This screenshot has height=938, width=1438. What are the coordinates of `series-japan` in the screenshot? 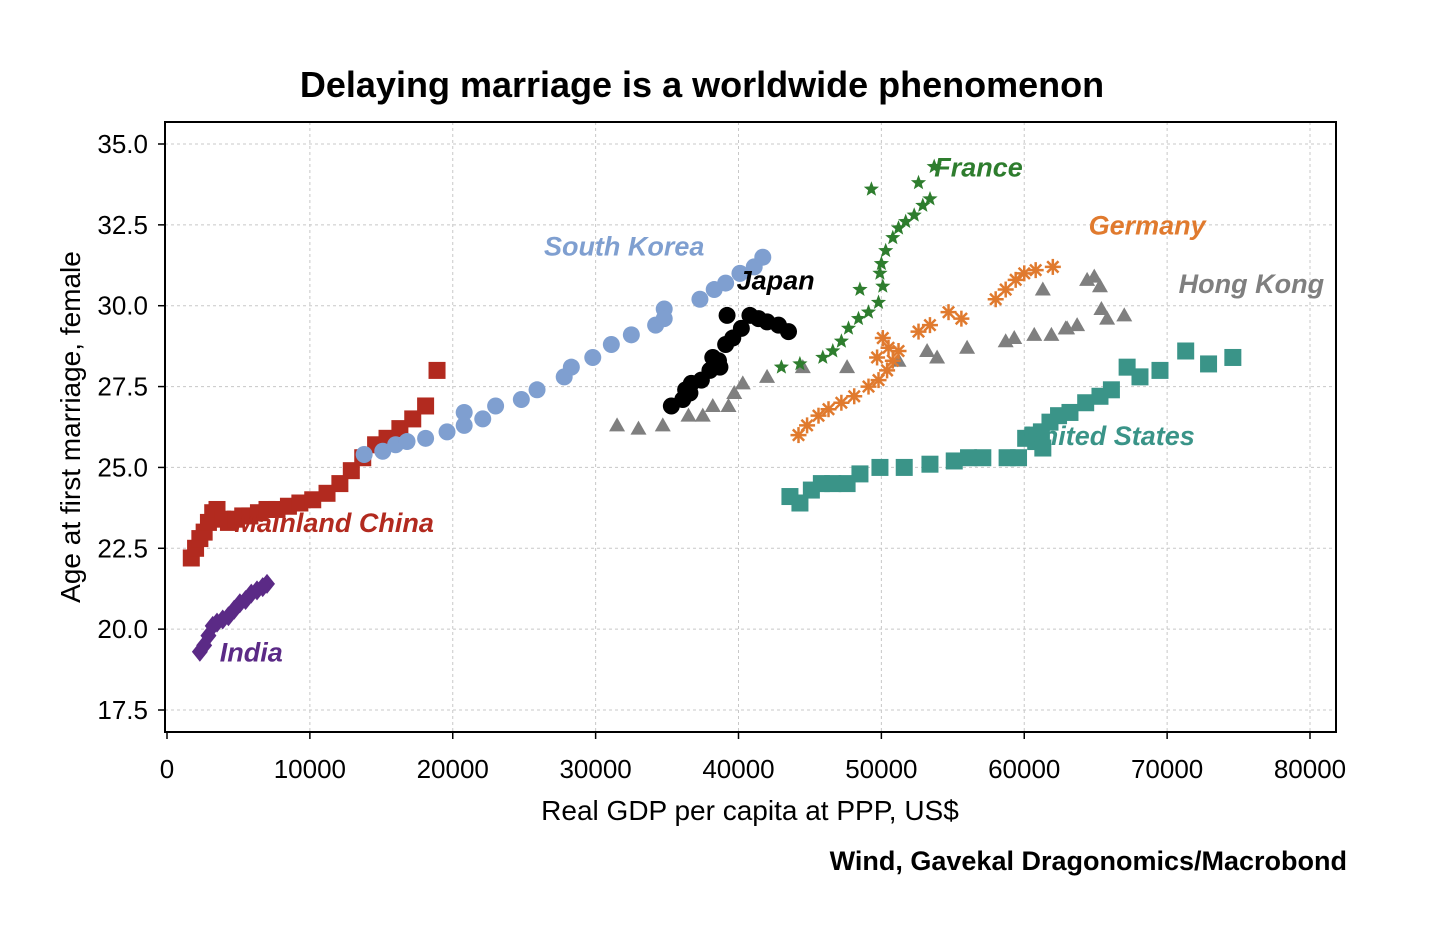 It's located at (730, 360).